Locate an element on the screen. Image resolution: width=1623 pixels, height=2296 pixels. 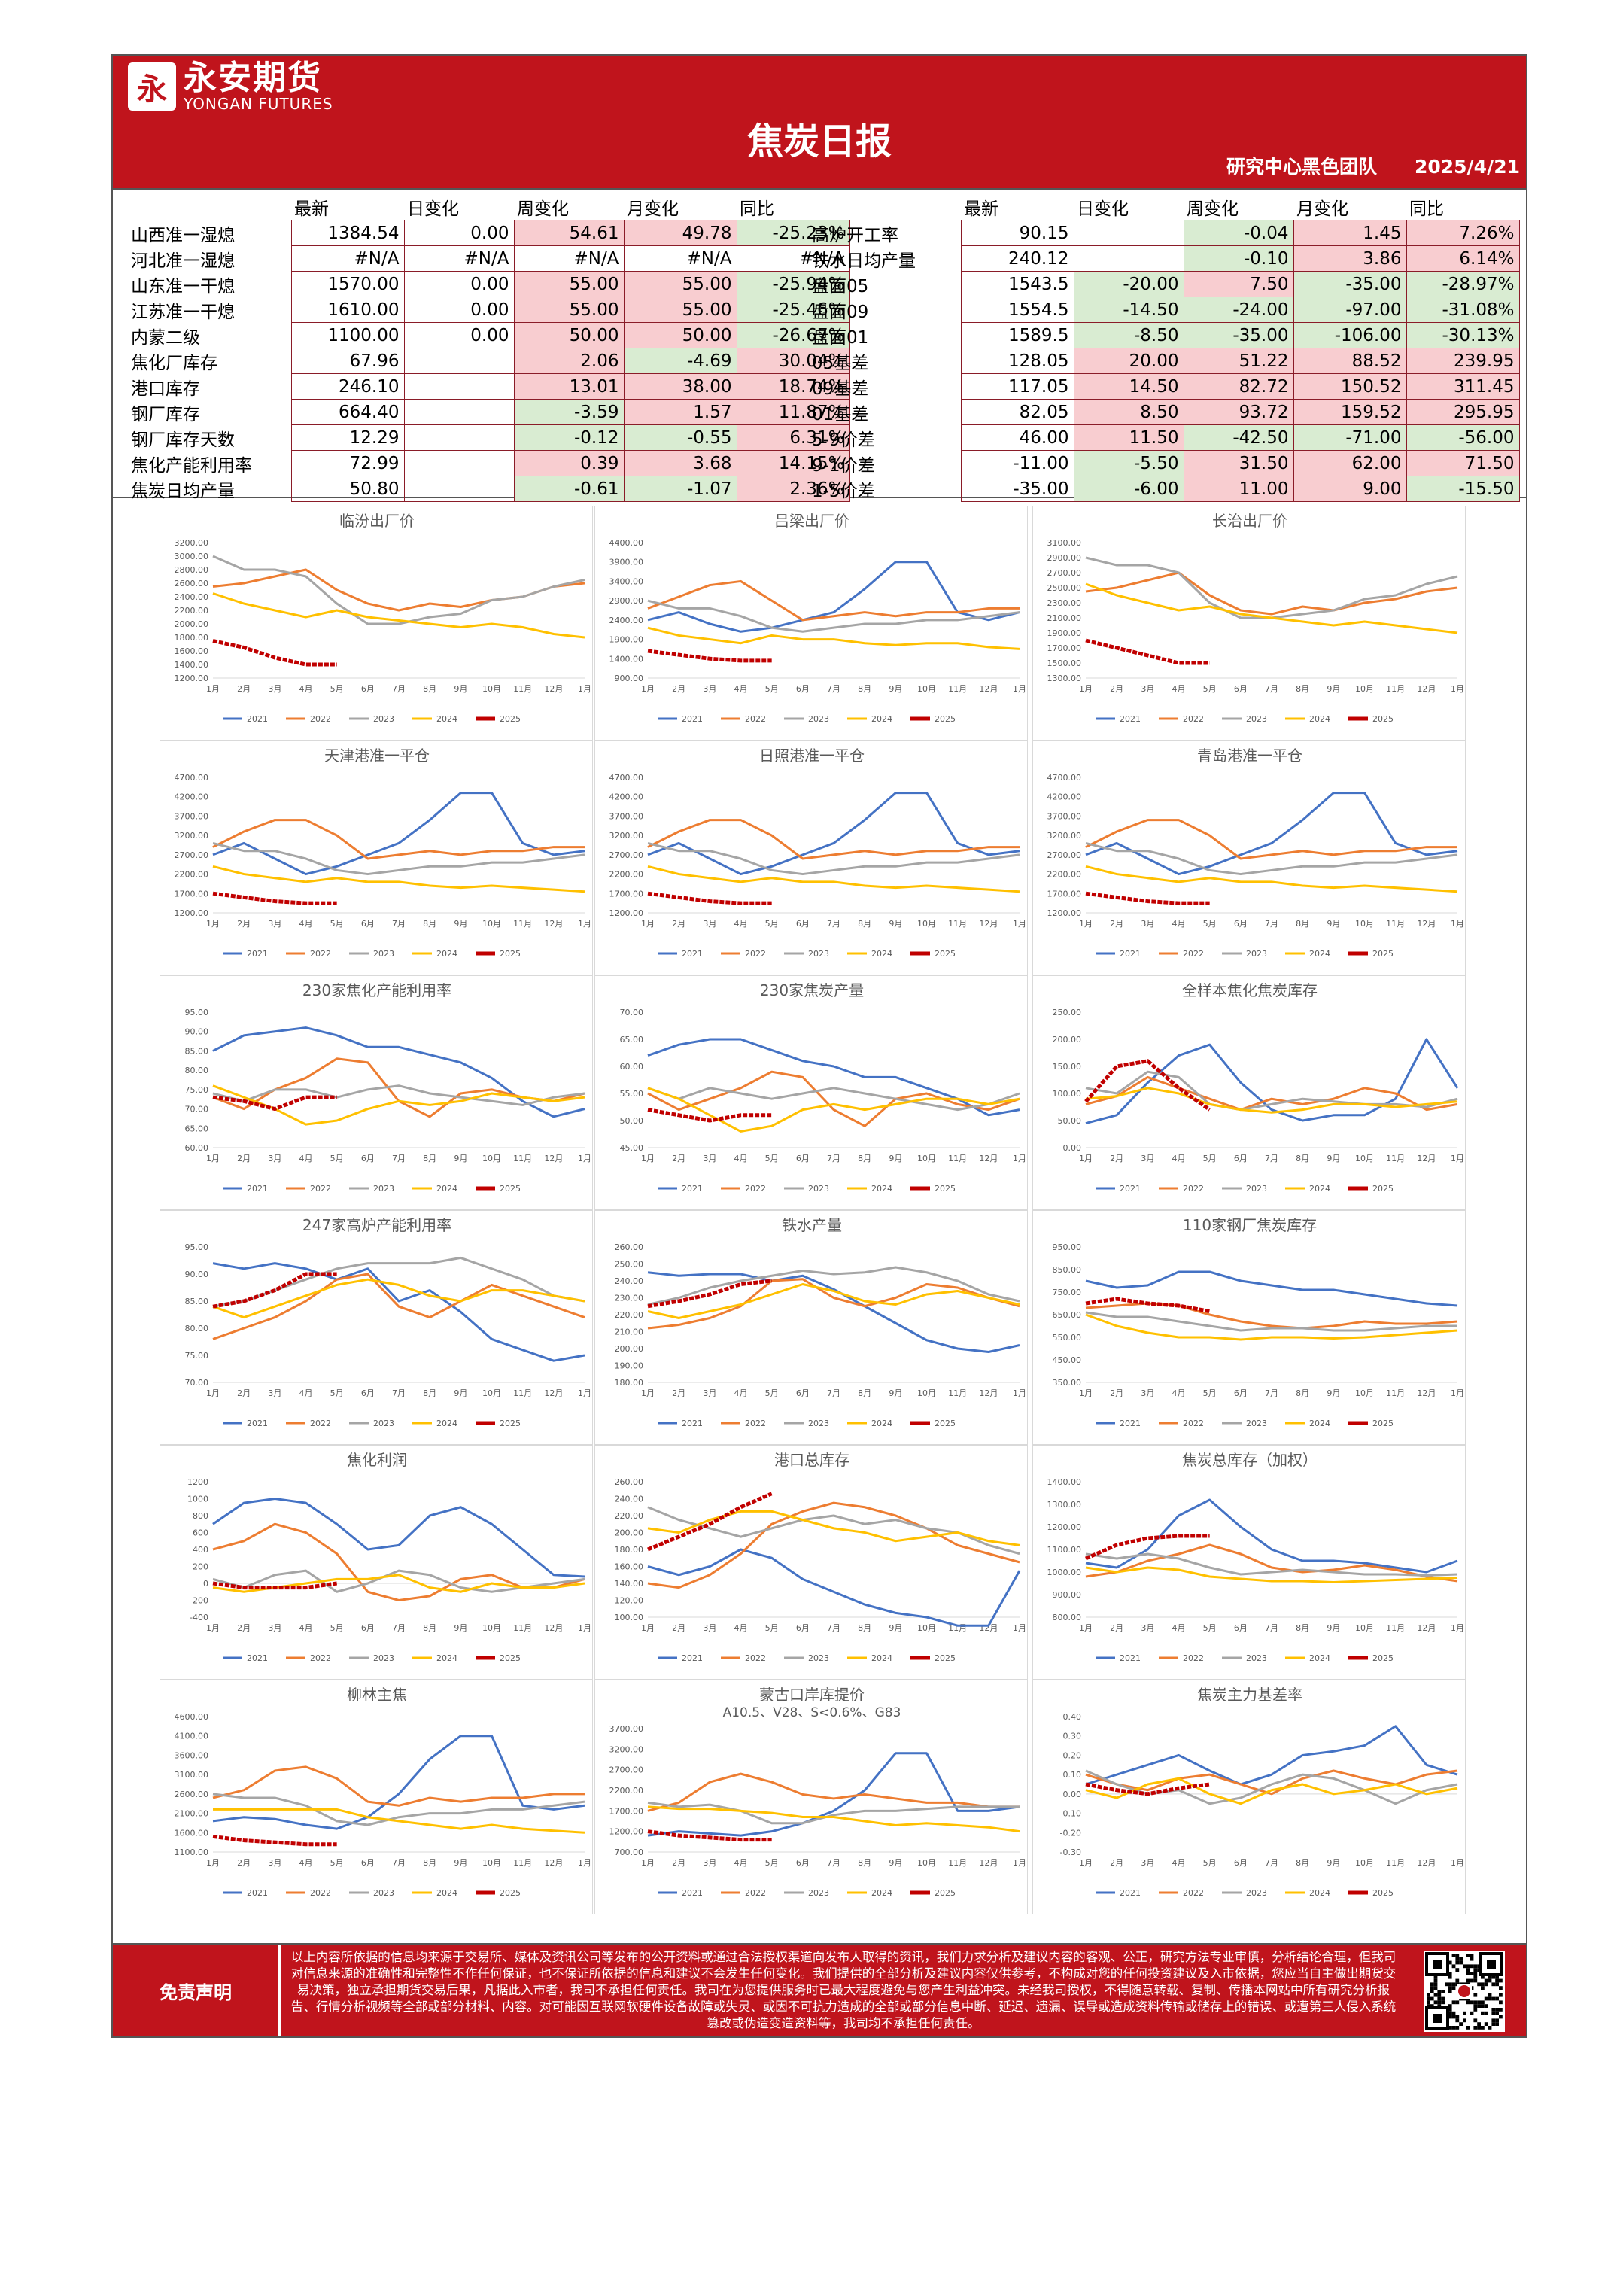
y-tick-label: 4700.00 is located at coordinates (626, 778).